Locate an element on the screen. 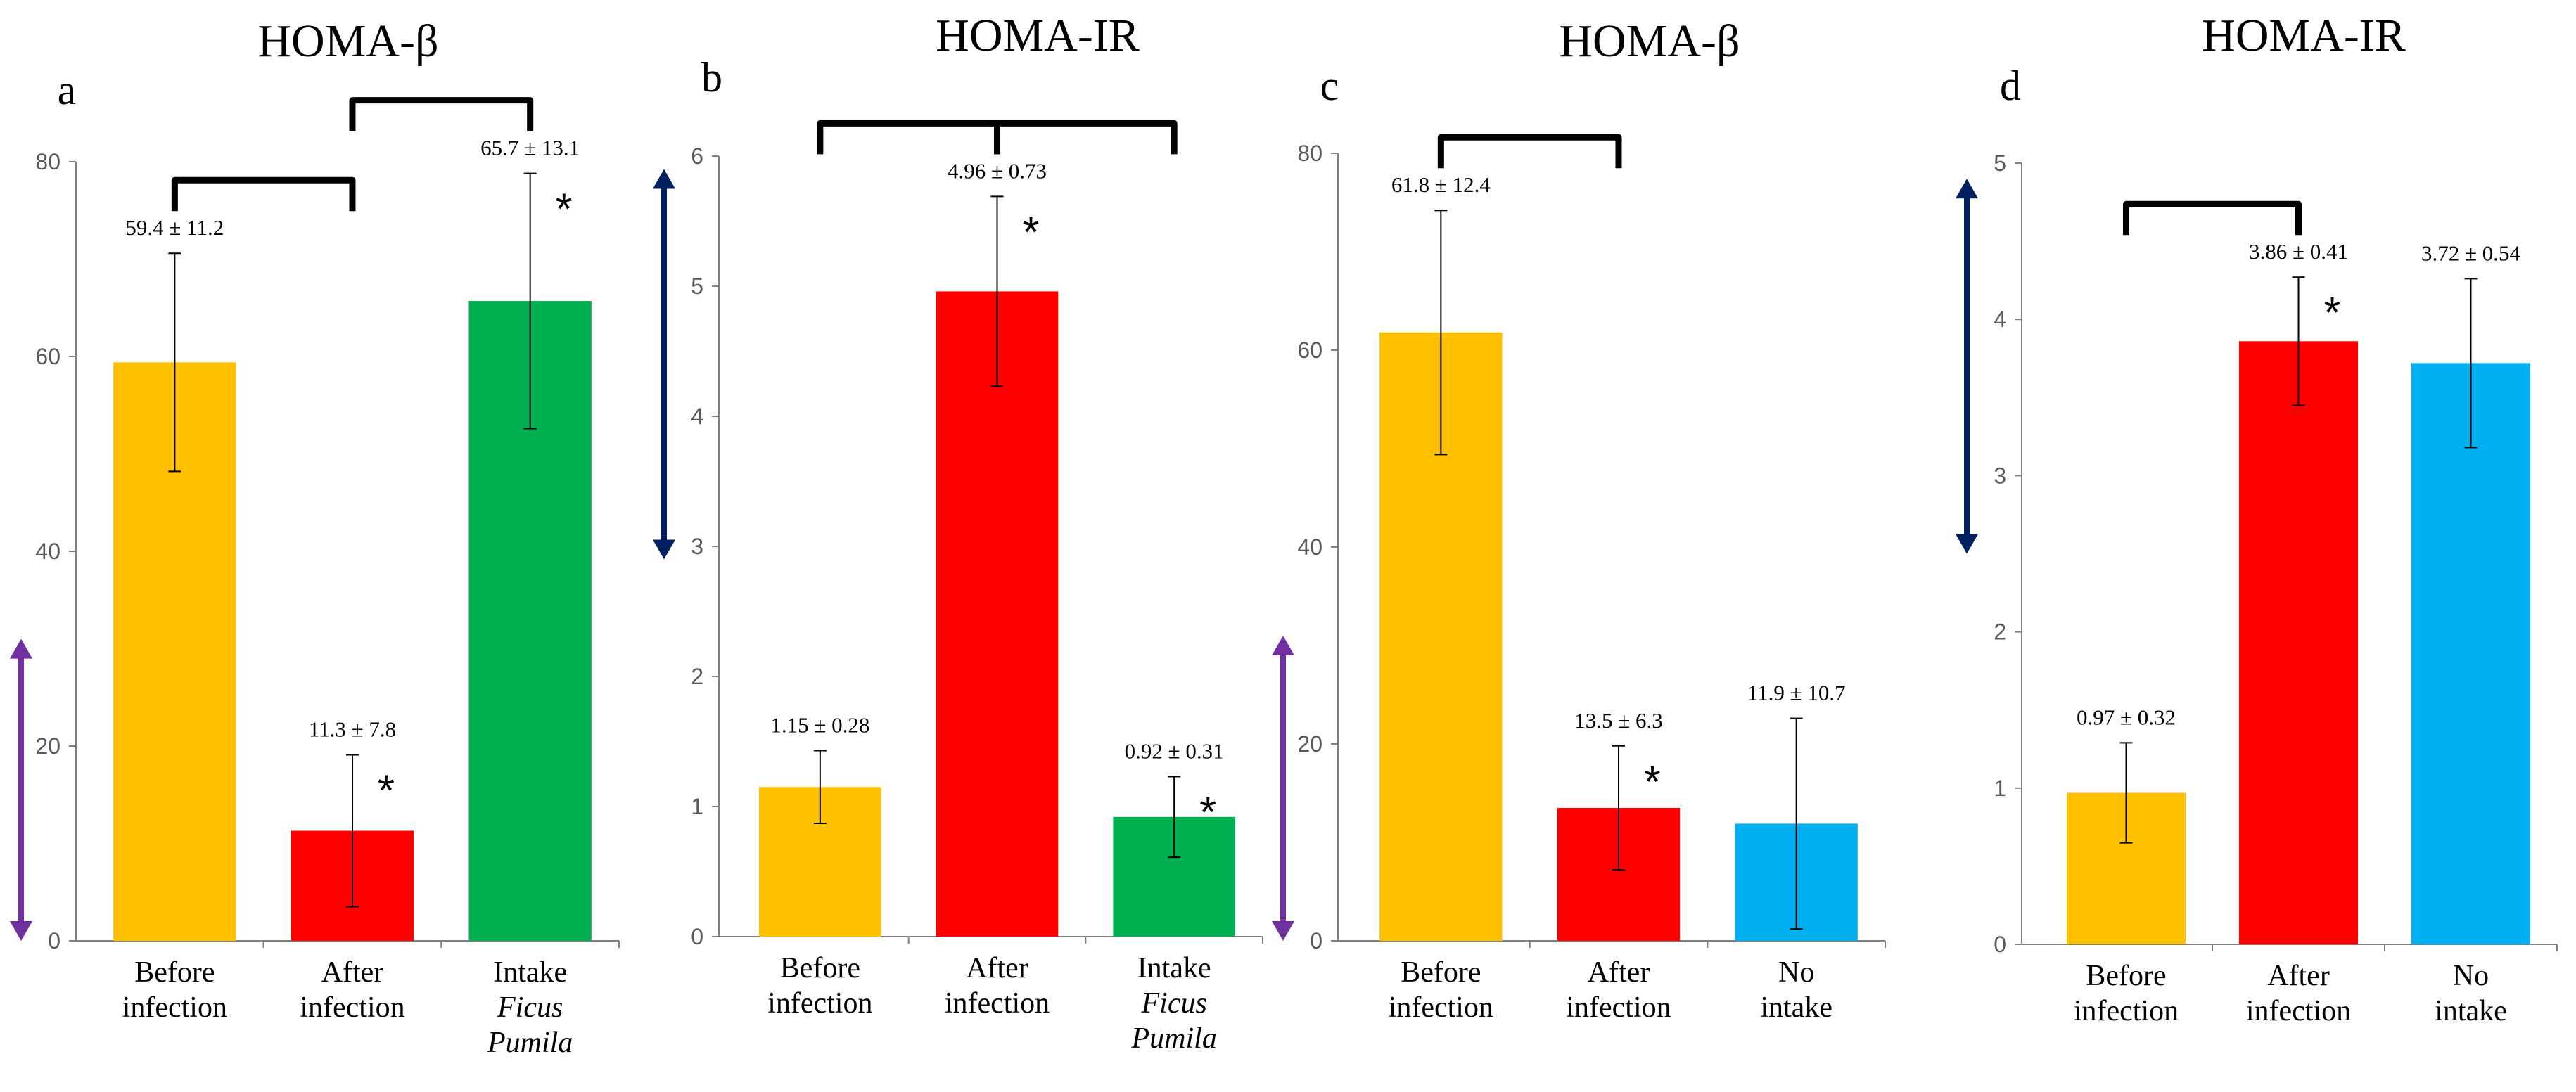 This screenshot has width=2576, height=1092. panel-letter: c is located at coordinates (1329, 86).